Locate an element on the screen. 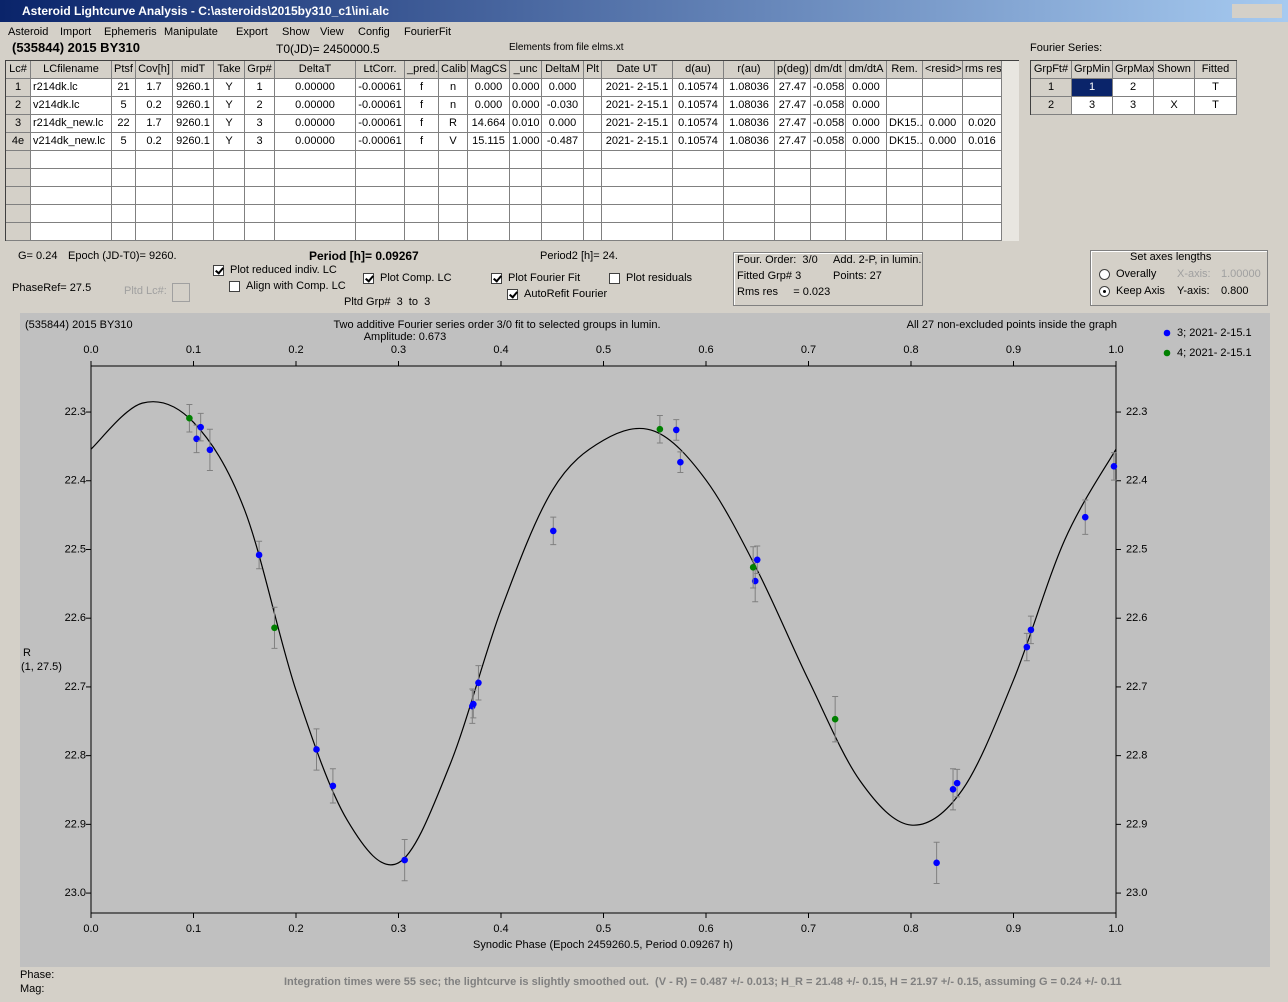 The image size is (1288, 1002). column-header: GrpMin is located at coordinates (1092, 70).